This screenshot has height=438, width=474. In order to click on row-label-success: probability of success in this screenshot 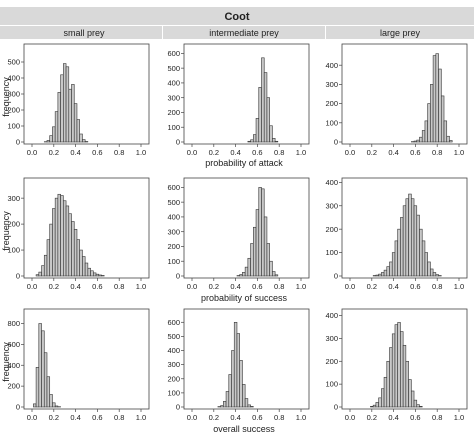, I will do `click(244, 298)`.